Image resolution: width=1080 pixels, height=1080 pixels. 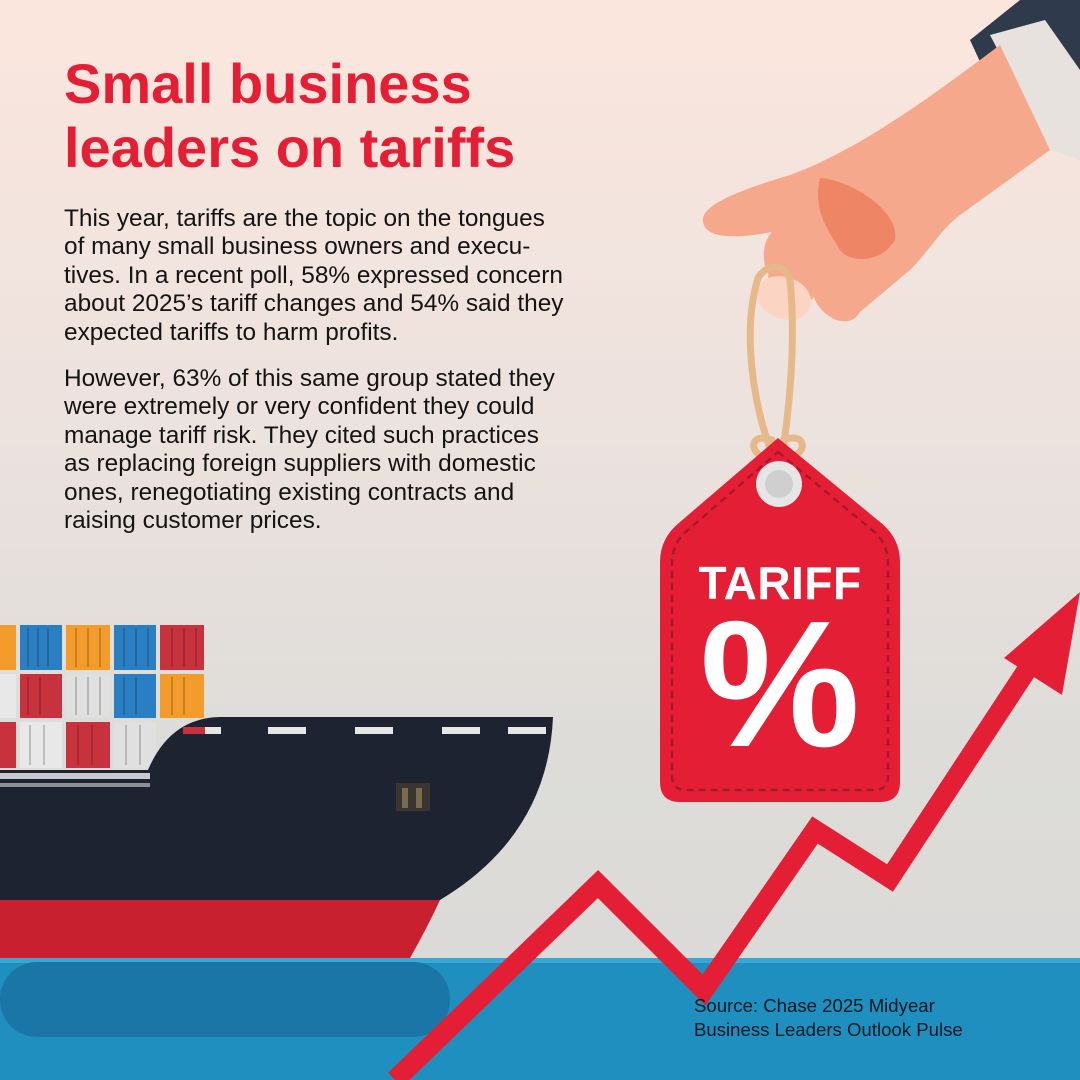 What do you see at coordinates (193, 521) in the screenshot?
I see `text-line: raising customer prices.` at bounding box center [193, 521].